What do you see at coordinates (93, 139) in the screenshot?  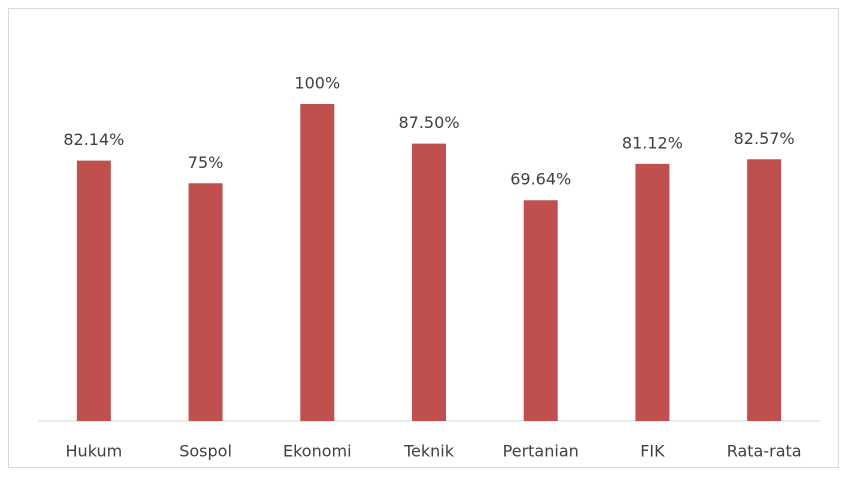 I see `data-label: 82.14%` at bounding box center [93, 139].